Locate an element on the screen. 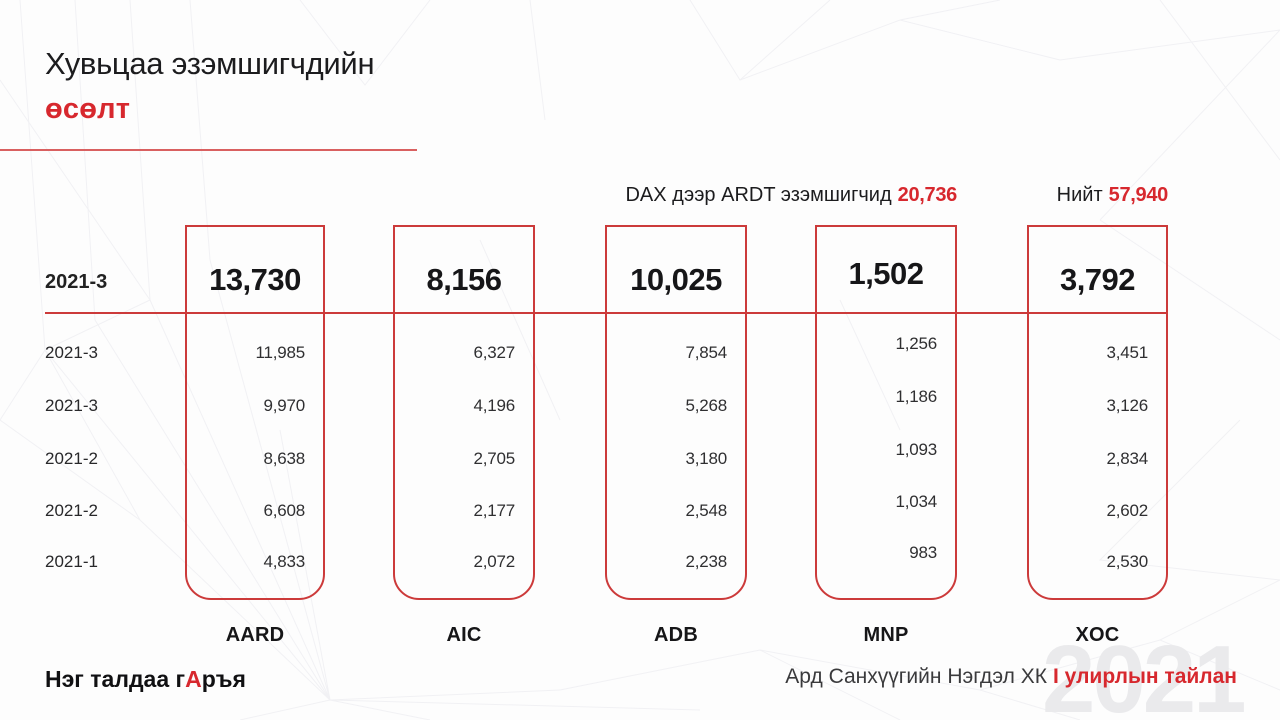  column-current-value: 1,502 is located at coordinates (886, 273).